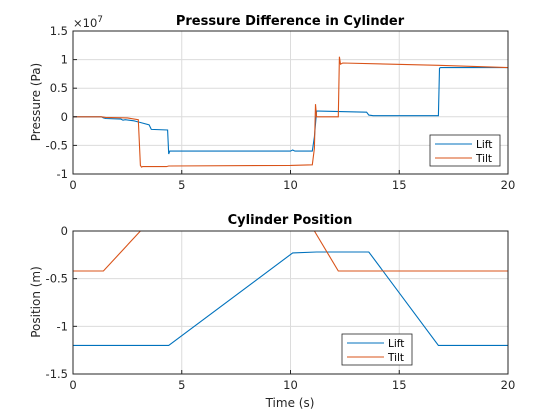 This screenshot has height=420, width=560. Describe the element at coordinates (57, 374) in the screenshot. I see `position-y-tick-label: -1.5` at that location.